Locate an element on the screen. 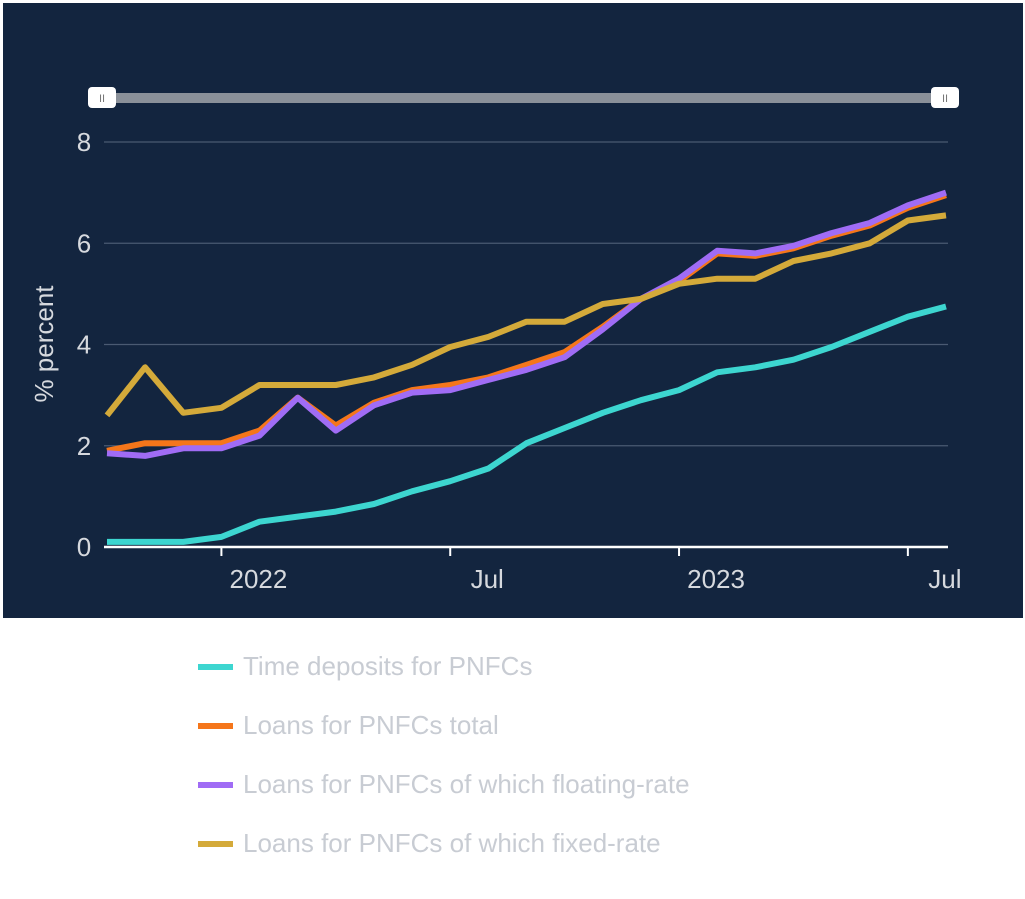 The width and height of the screenshot is (1025, 899). x-tick-label: 2023 is located at coordinates (716, 579).